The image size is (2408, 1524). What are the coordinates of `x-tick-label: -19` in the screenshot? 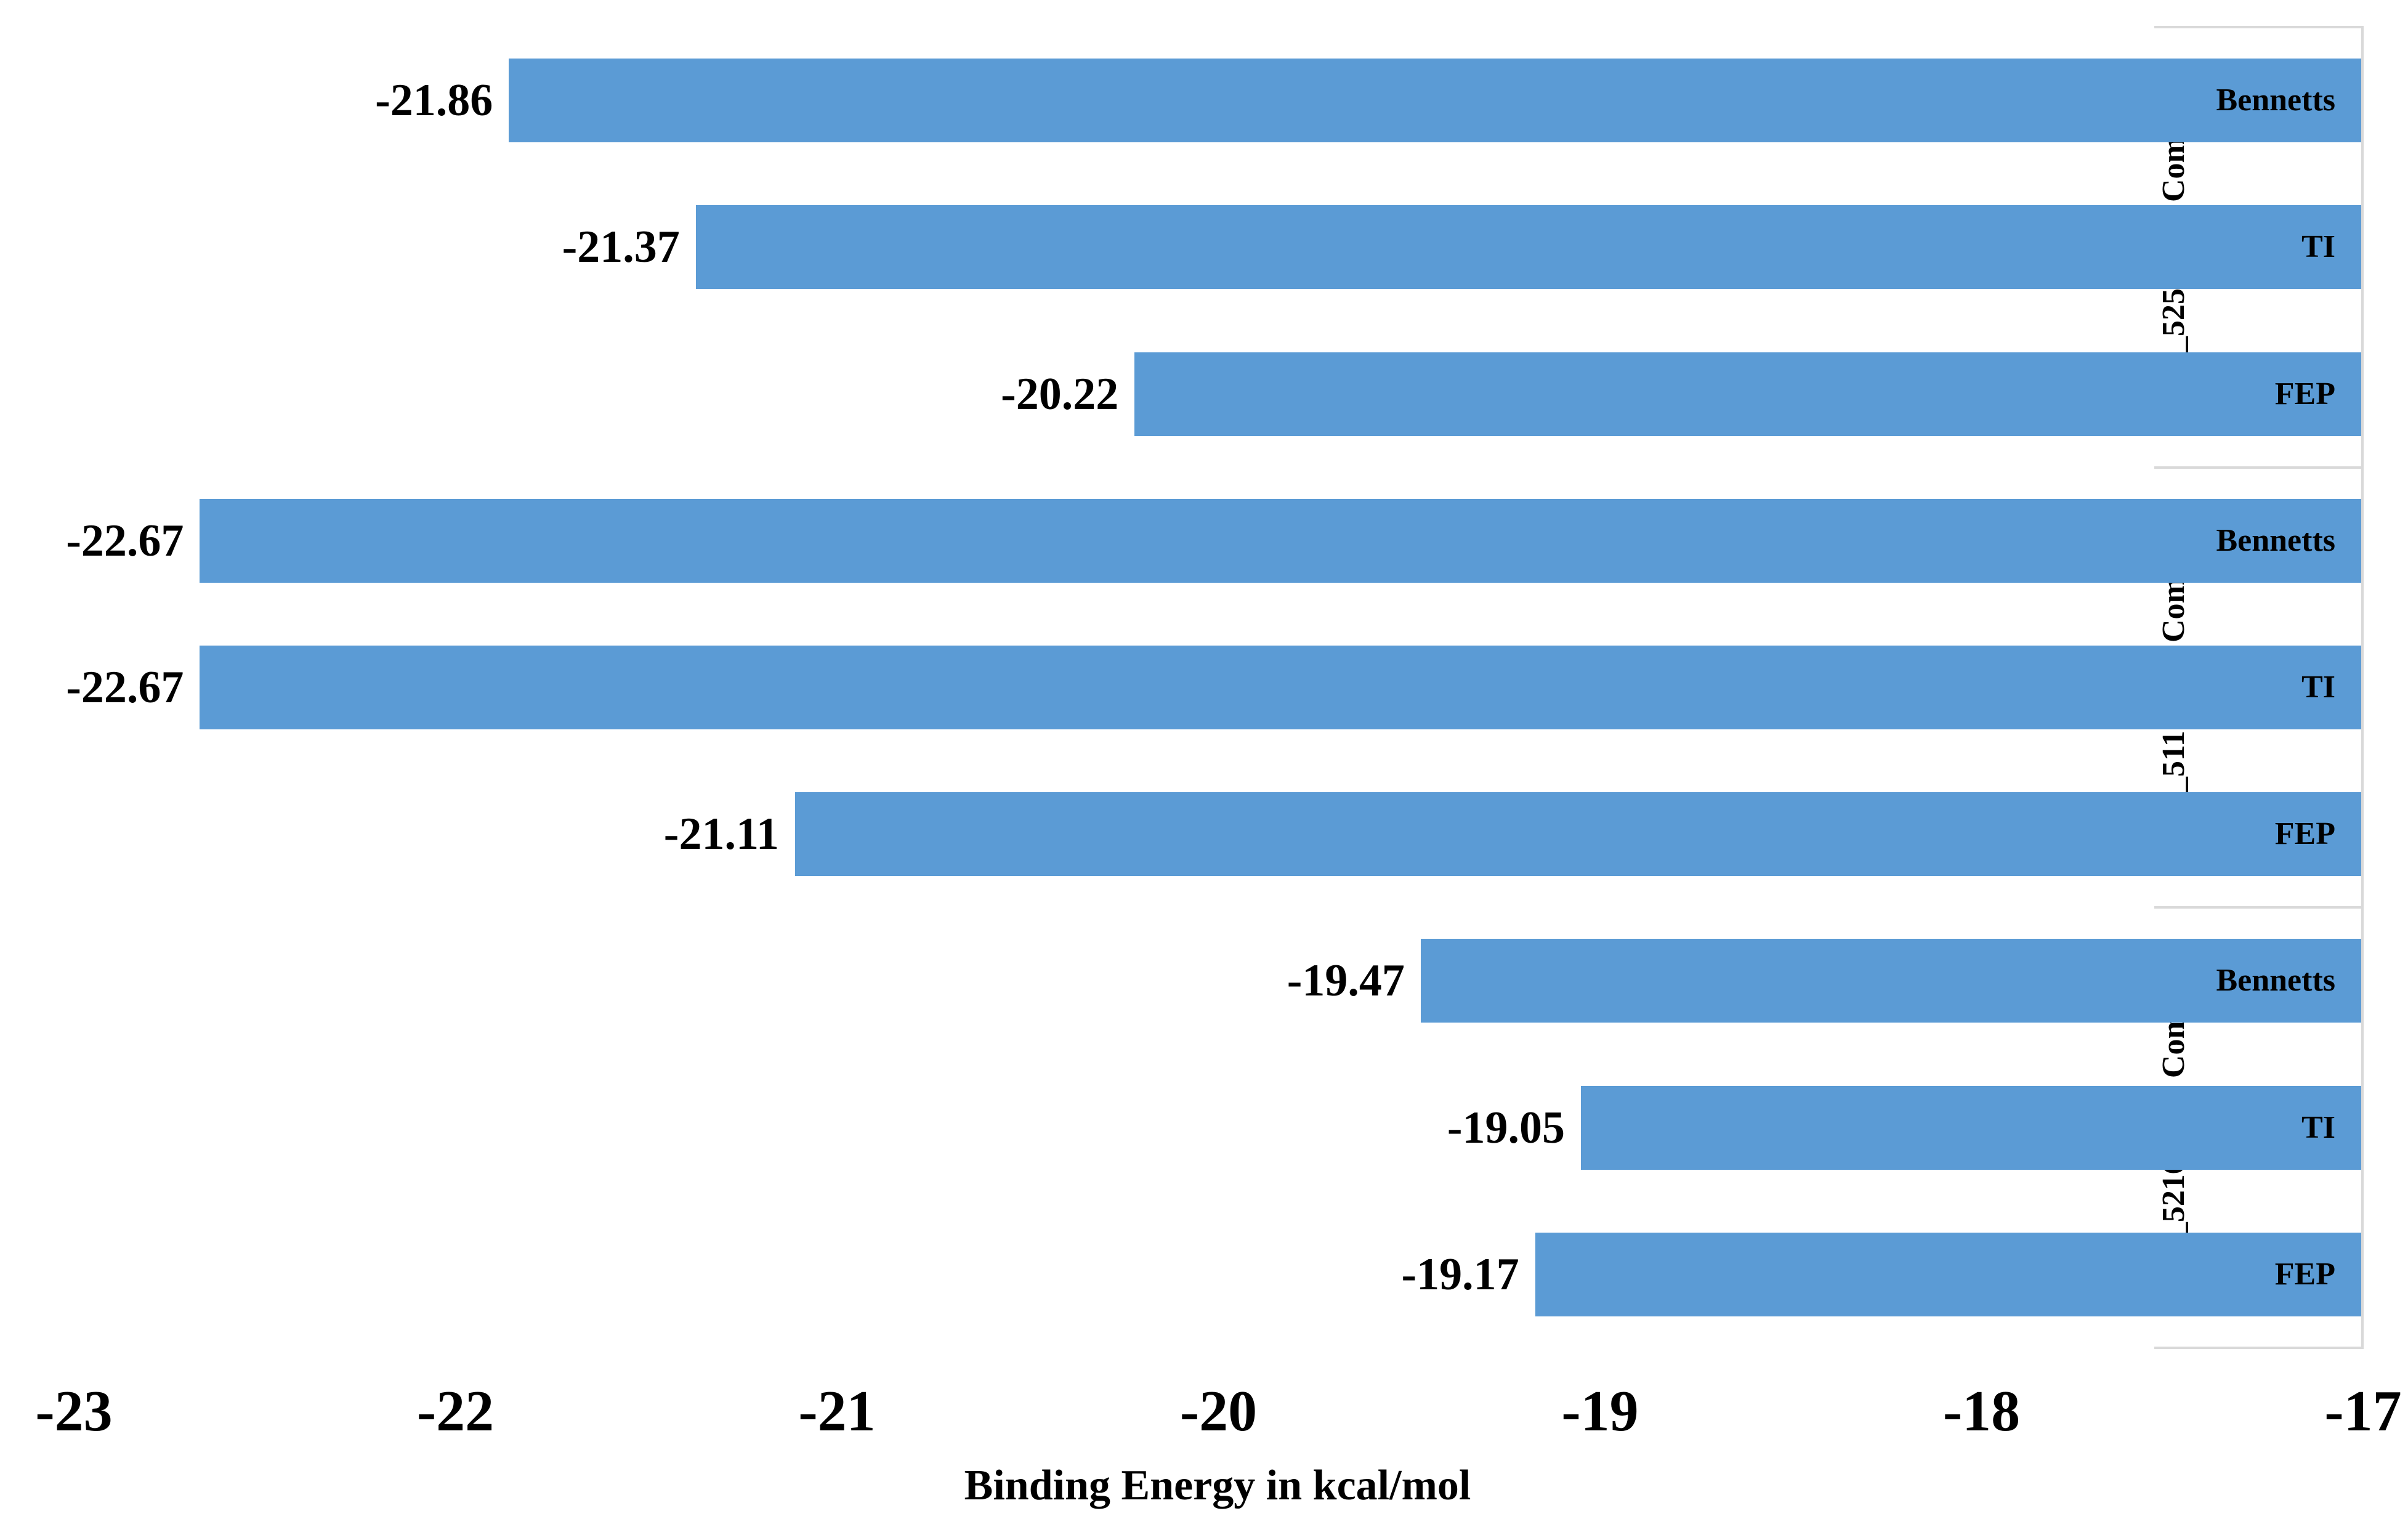 It's located at (1600, 1411).